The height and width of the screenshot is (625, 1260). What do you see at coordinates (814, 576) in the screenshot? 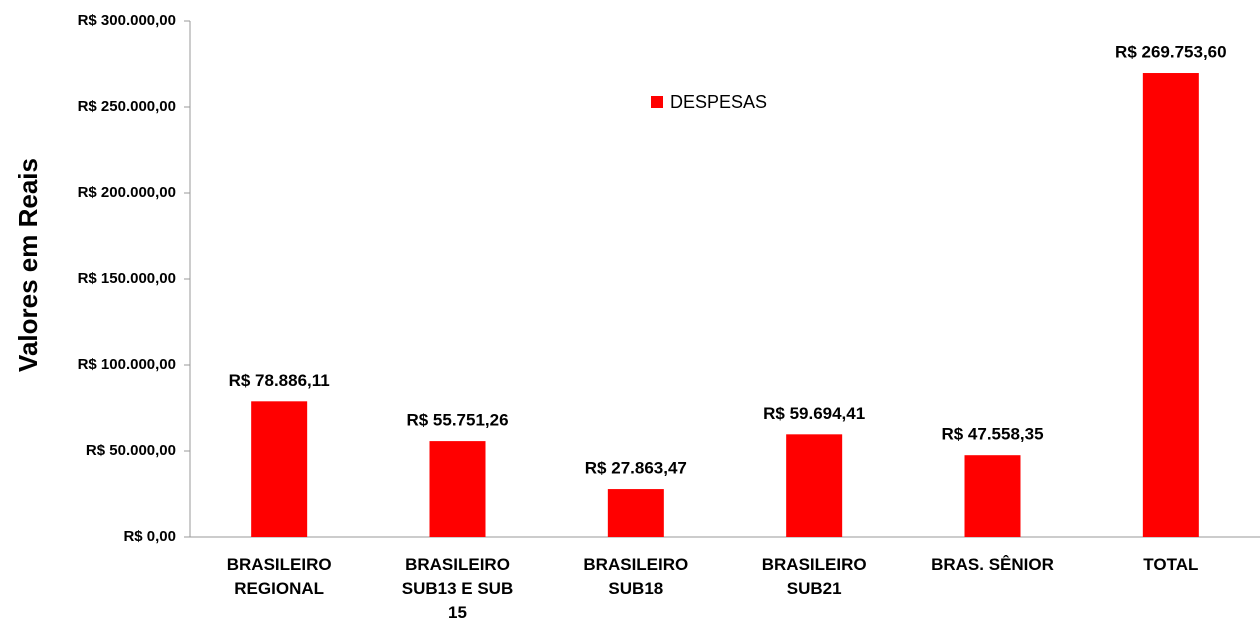
I see `x-tick-label: BRASILEIRO SUB21` at bounding box center [814, 576].